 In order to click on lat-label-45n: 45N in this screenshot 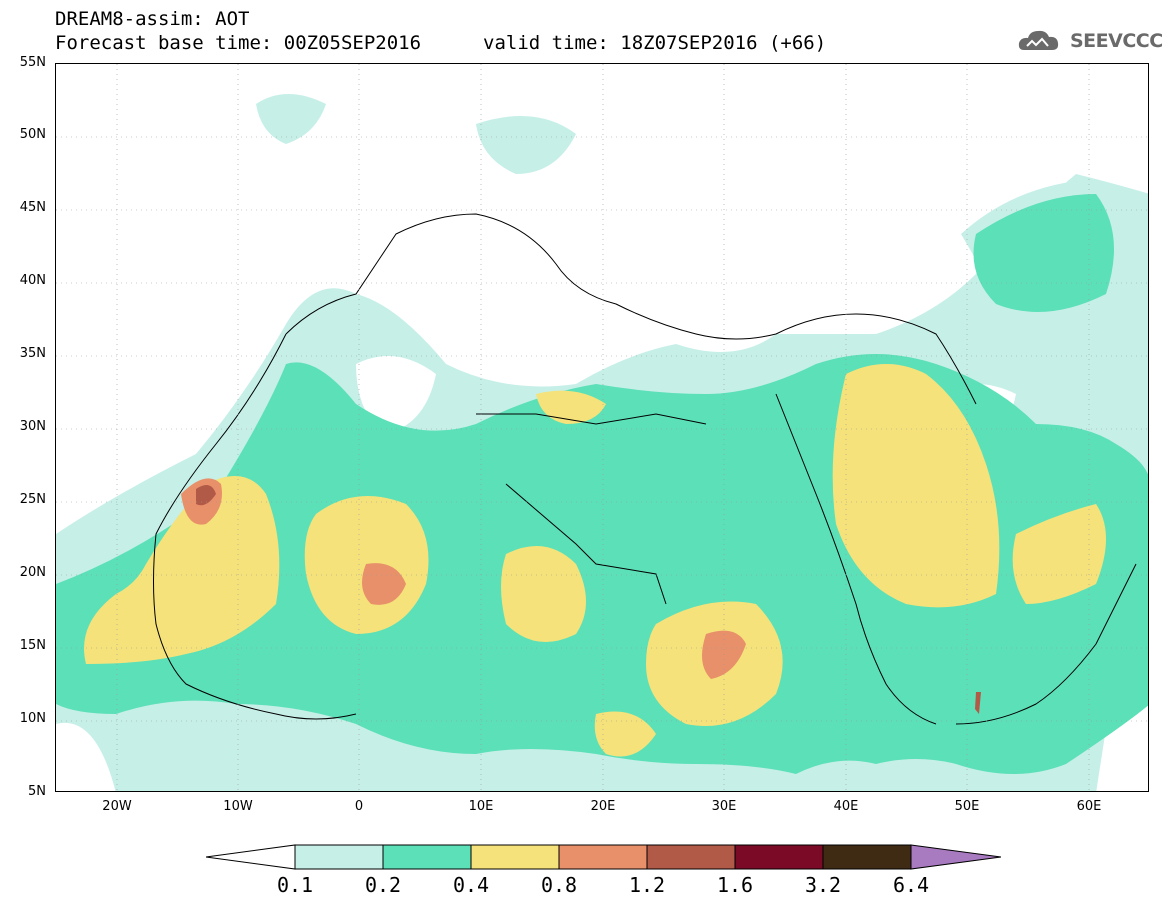, I will do `click(32, 207)`.